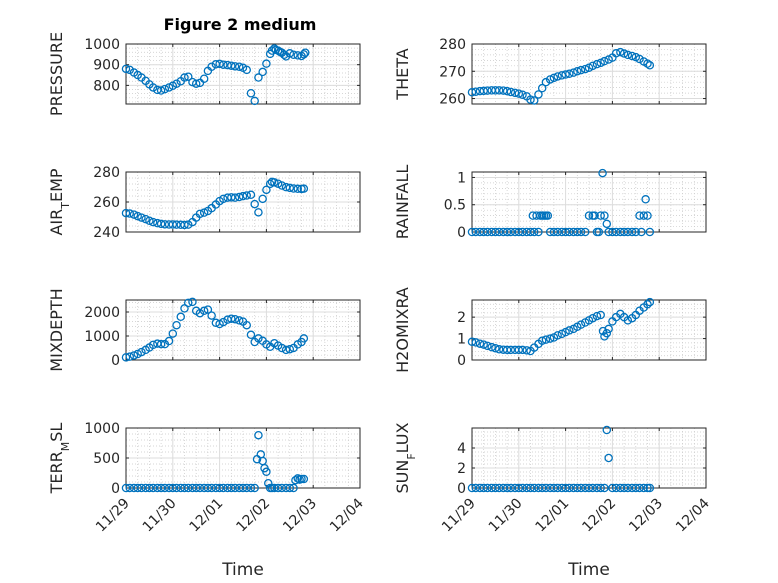  I want to click on figure-title: Figure 2 medium, so click(240, 24).